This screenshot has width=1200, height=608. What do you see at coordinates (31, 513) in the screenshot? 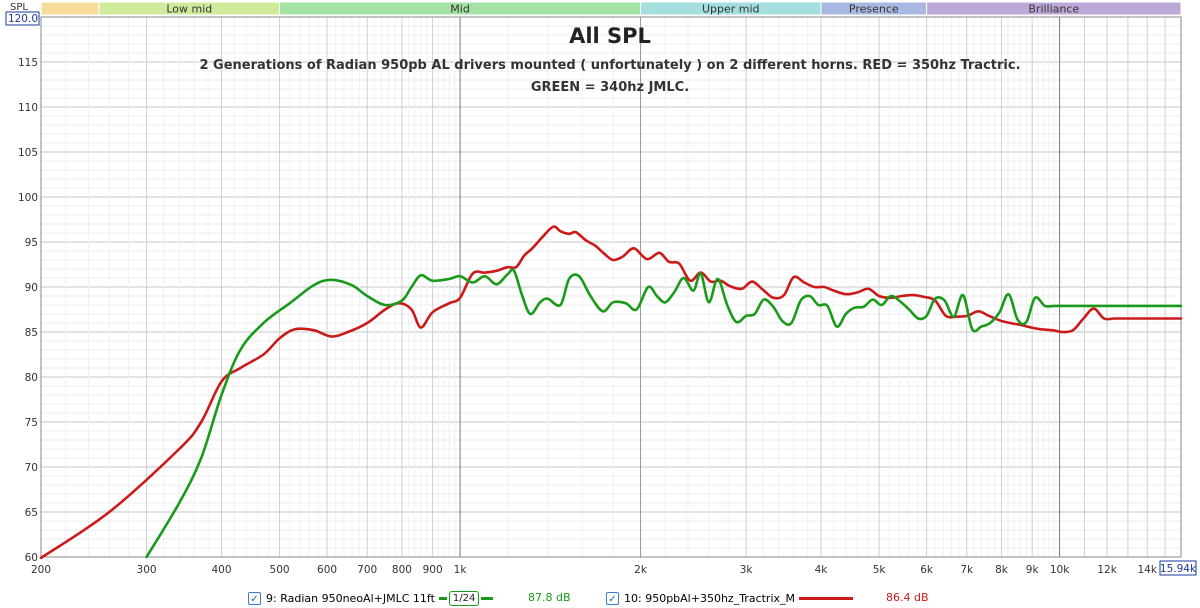
I see `y-tick-label: 65` at bounding box center [31, 513].